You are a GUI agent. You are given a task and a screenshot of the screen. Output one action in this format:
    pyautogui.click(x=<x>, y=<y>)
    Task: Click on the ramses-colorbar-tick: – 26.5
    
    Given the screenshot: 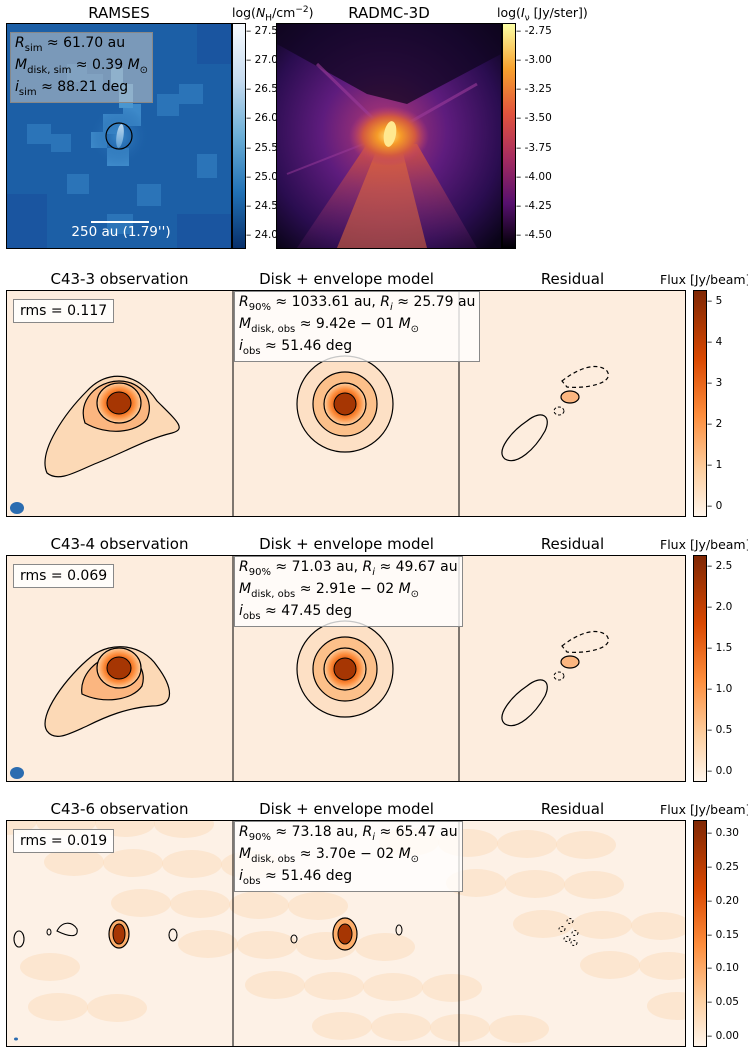 What is the action you would take?
    pyautogui.click(x=262, y=89)
    